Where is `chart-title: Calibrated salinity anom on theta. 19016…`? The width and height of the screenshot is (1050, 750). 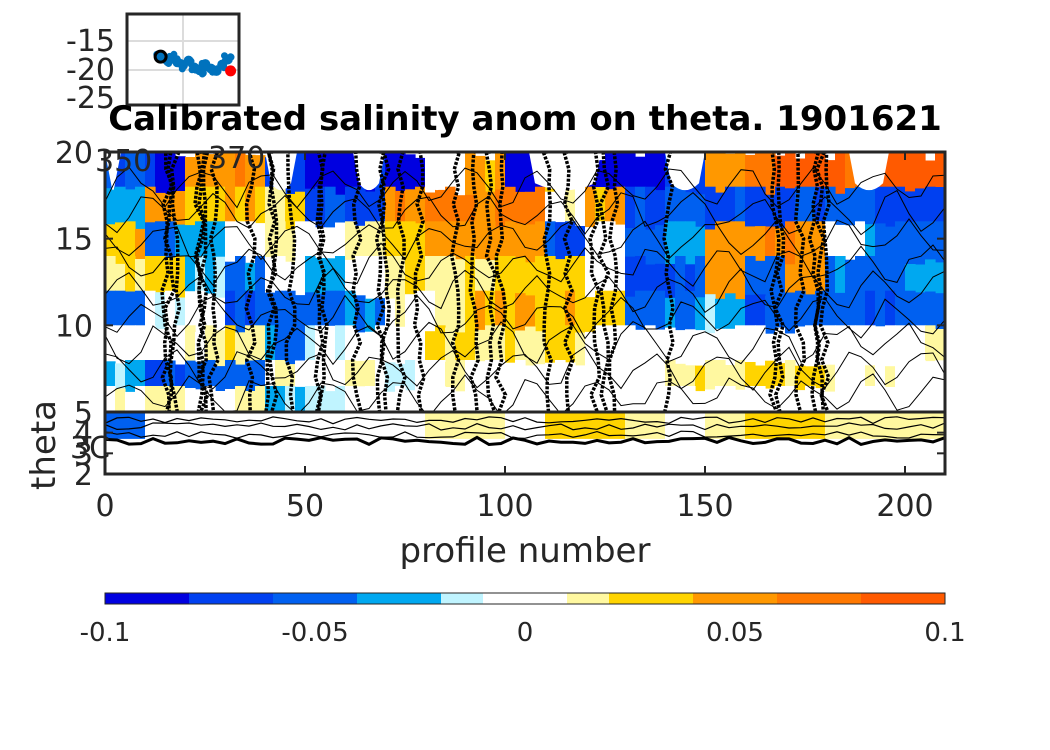
chart-title: Calibrated salinity anom on theta. 19016… is located at coordinates (525, 119).